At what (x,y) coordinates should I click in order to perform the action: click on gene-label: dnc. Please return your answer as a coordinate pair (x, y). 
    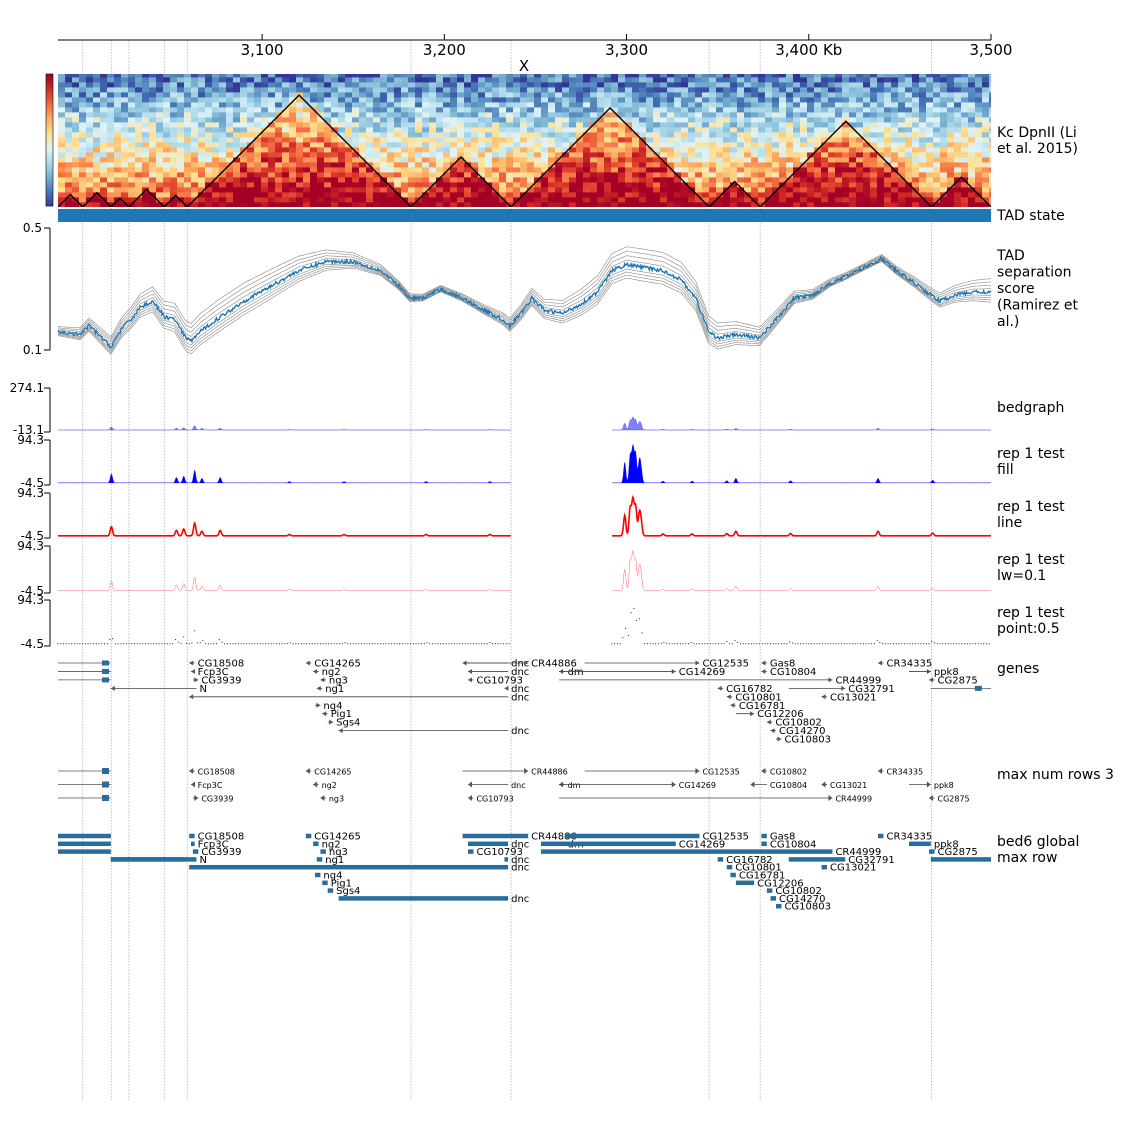
    Looking at the image, I should click on (520, 899).